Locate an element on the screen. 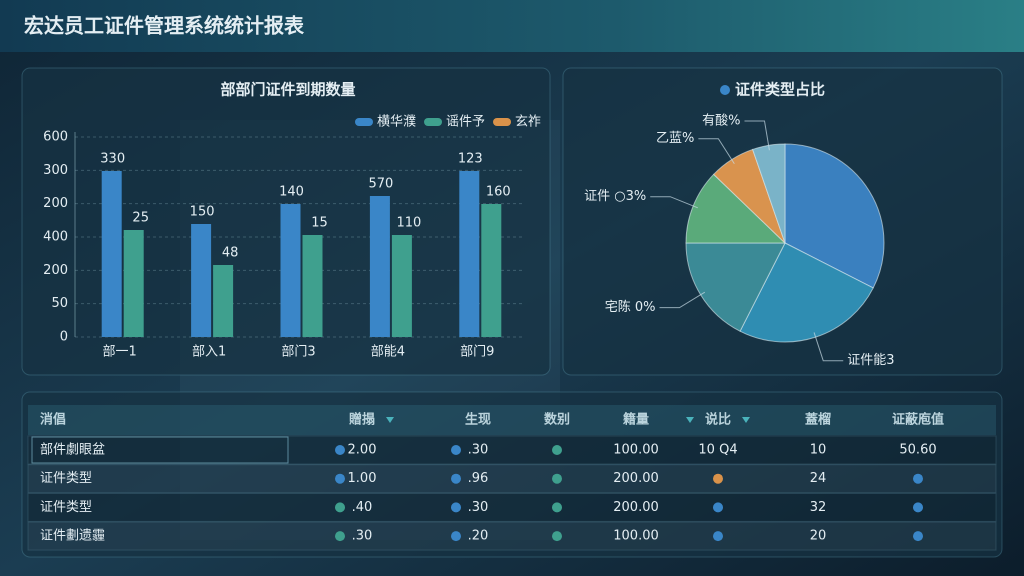  slice-label: 乙蓝% is located at coordinates (675, 138).